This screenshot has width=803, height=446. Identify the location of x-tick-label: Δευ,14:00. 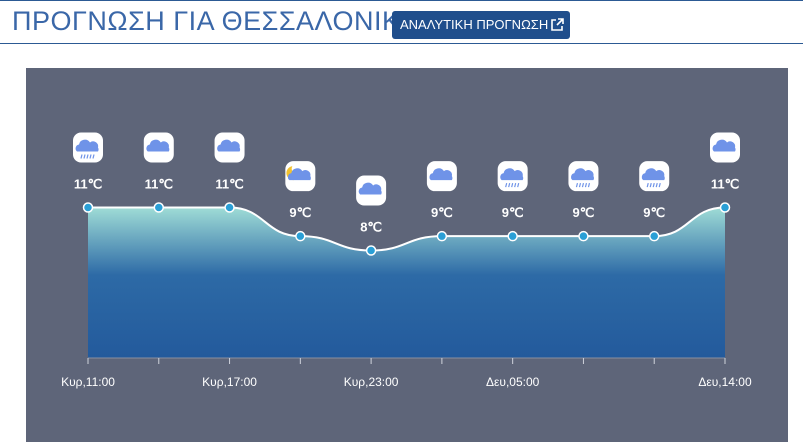
(725, 382).